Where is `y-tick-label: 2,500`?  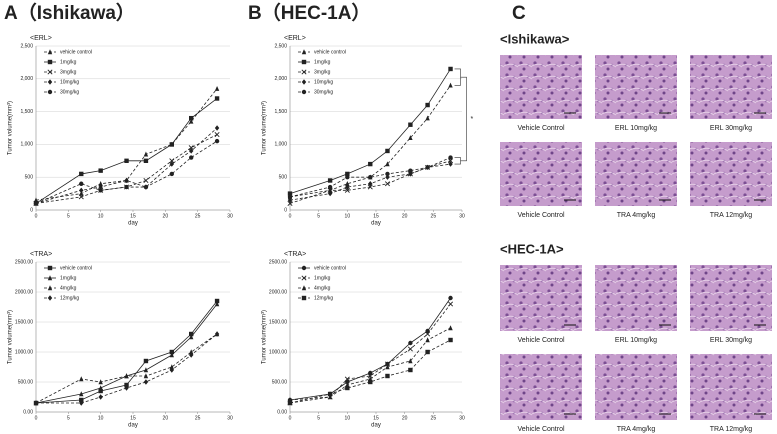 y-tick-label: 2,500 is located at coordinates (280, 46).